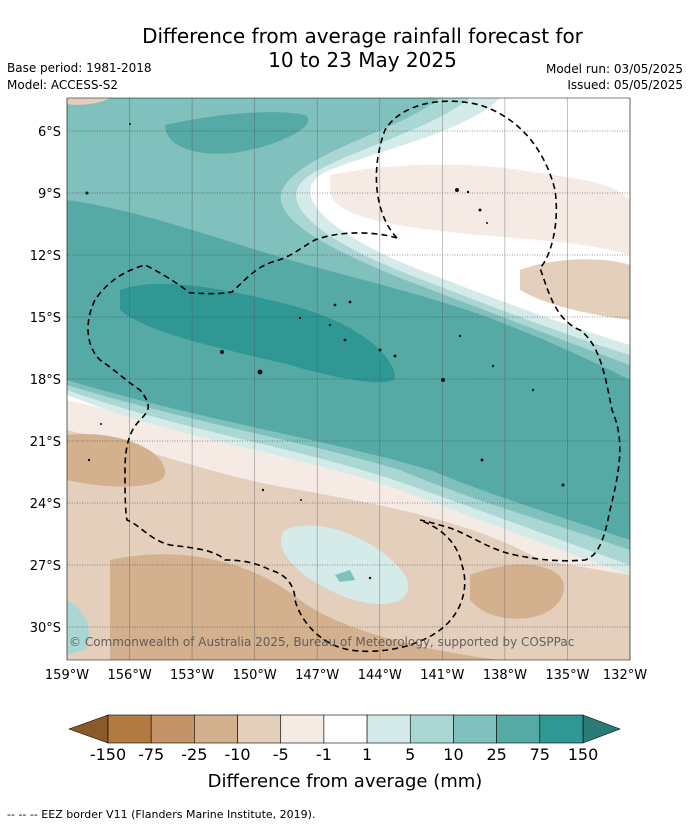 The width and height of the screenshot is (690, 827). What do you see at coordinates (151, 754) in the screenshot?
I see `colorbar-label: -75` at bounding box center [151, 754].